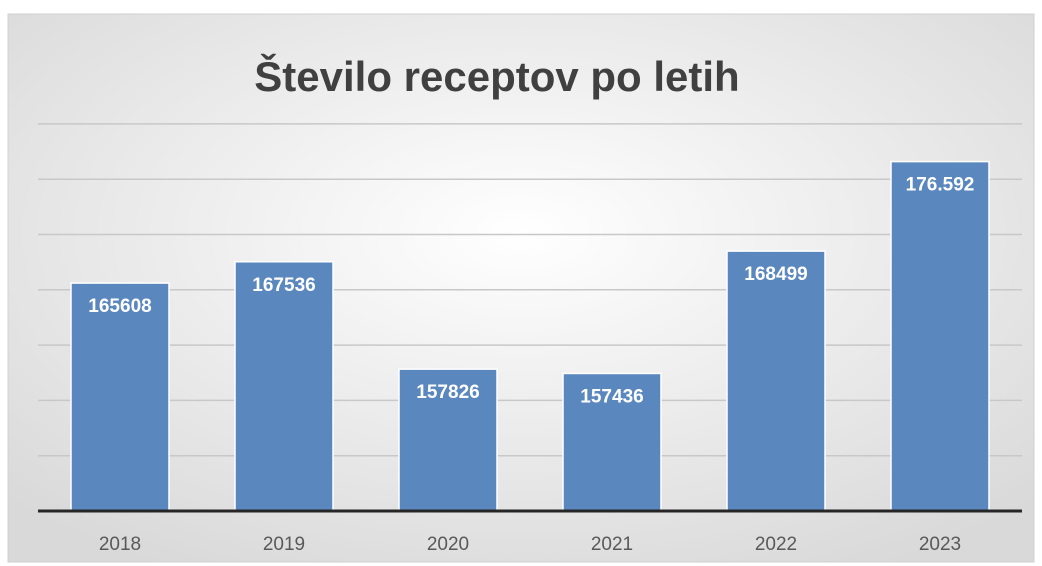 This screenshot has width=1042, height=566. Describe the element at coordinates (496, 76) in the screenshot. I see `chart-title: Število receptov po letih` at that location.